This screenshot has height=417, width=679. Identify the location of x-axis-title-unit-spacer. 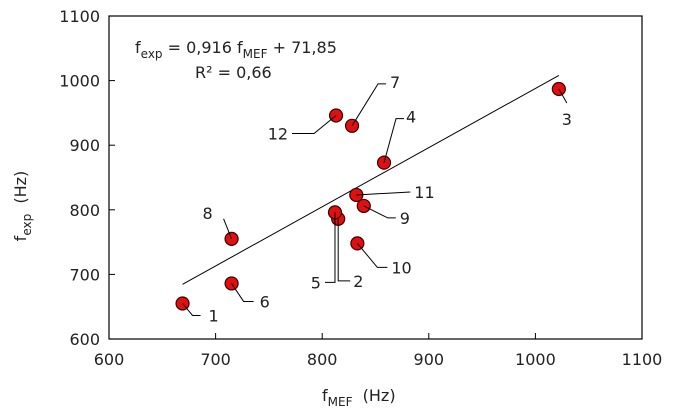
(357, 395).